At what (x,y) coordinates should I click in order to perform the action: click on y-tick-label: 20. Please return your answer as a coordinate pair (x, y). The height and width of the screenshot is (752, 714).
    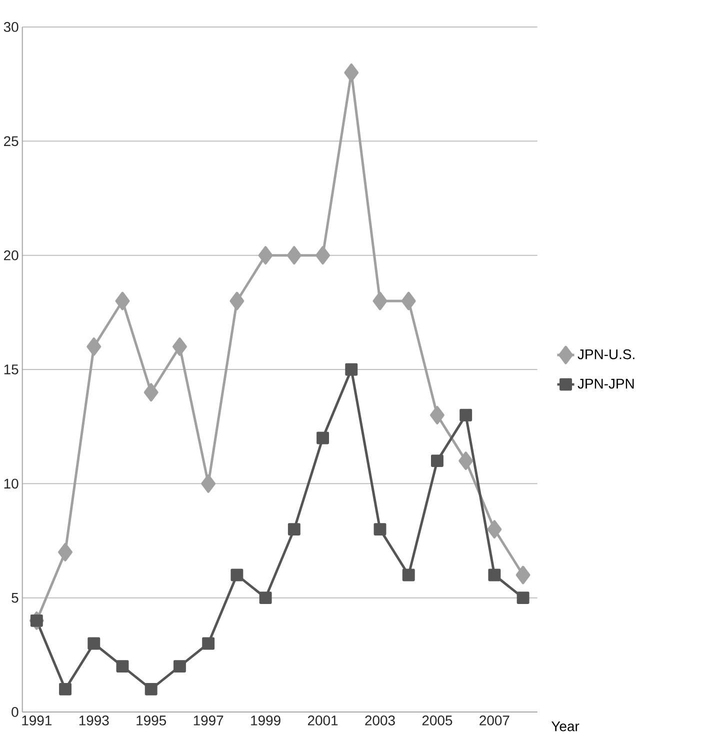
    Looking at the image, I should click on (11, 255).